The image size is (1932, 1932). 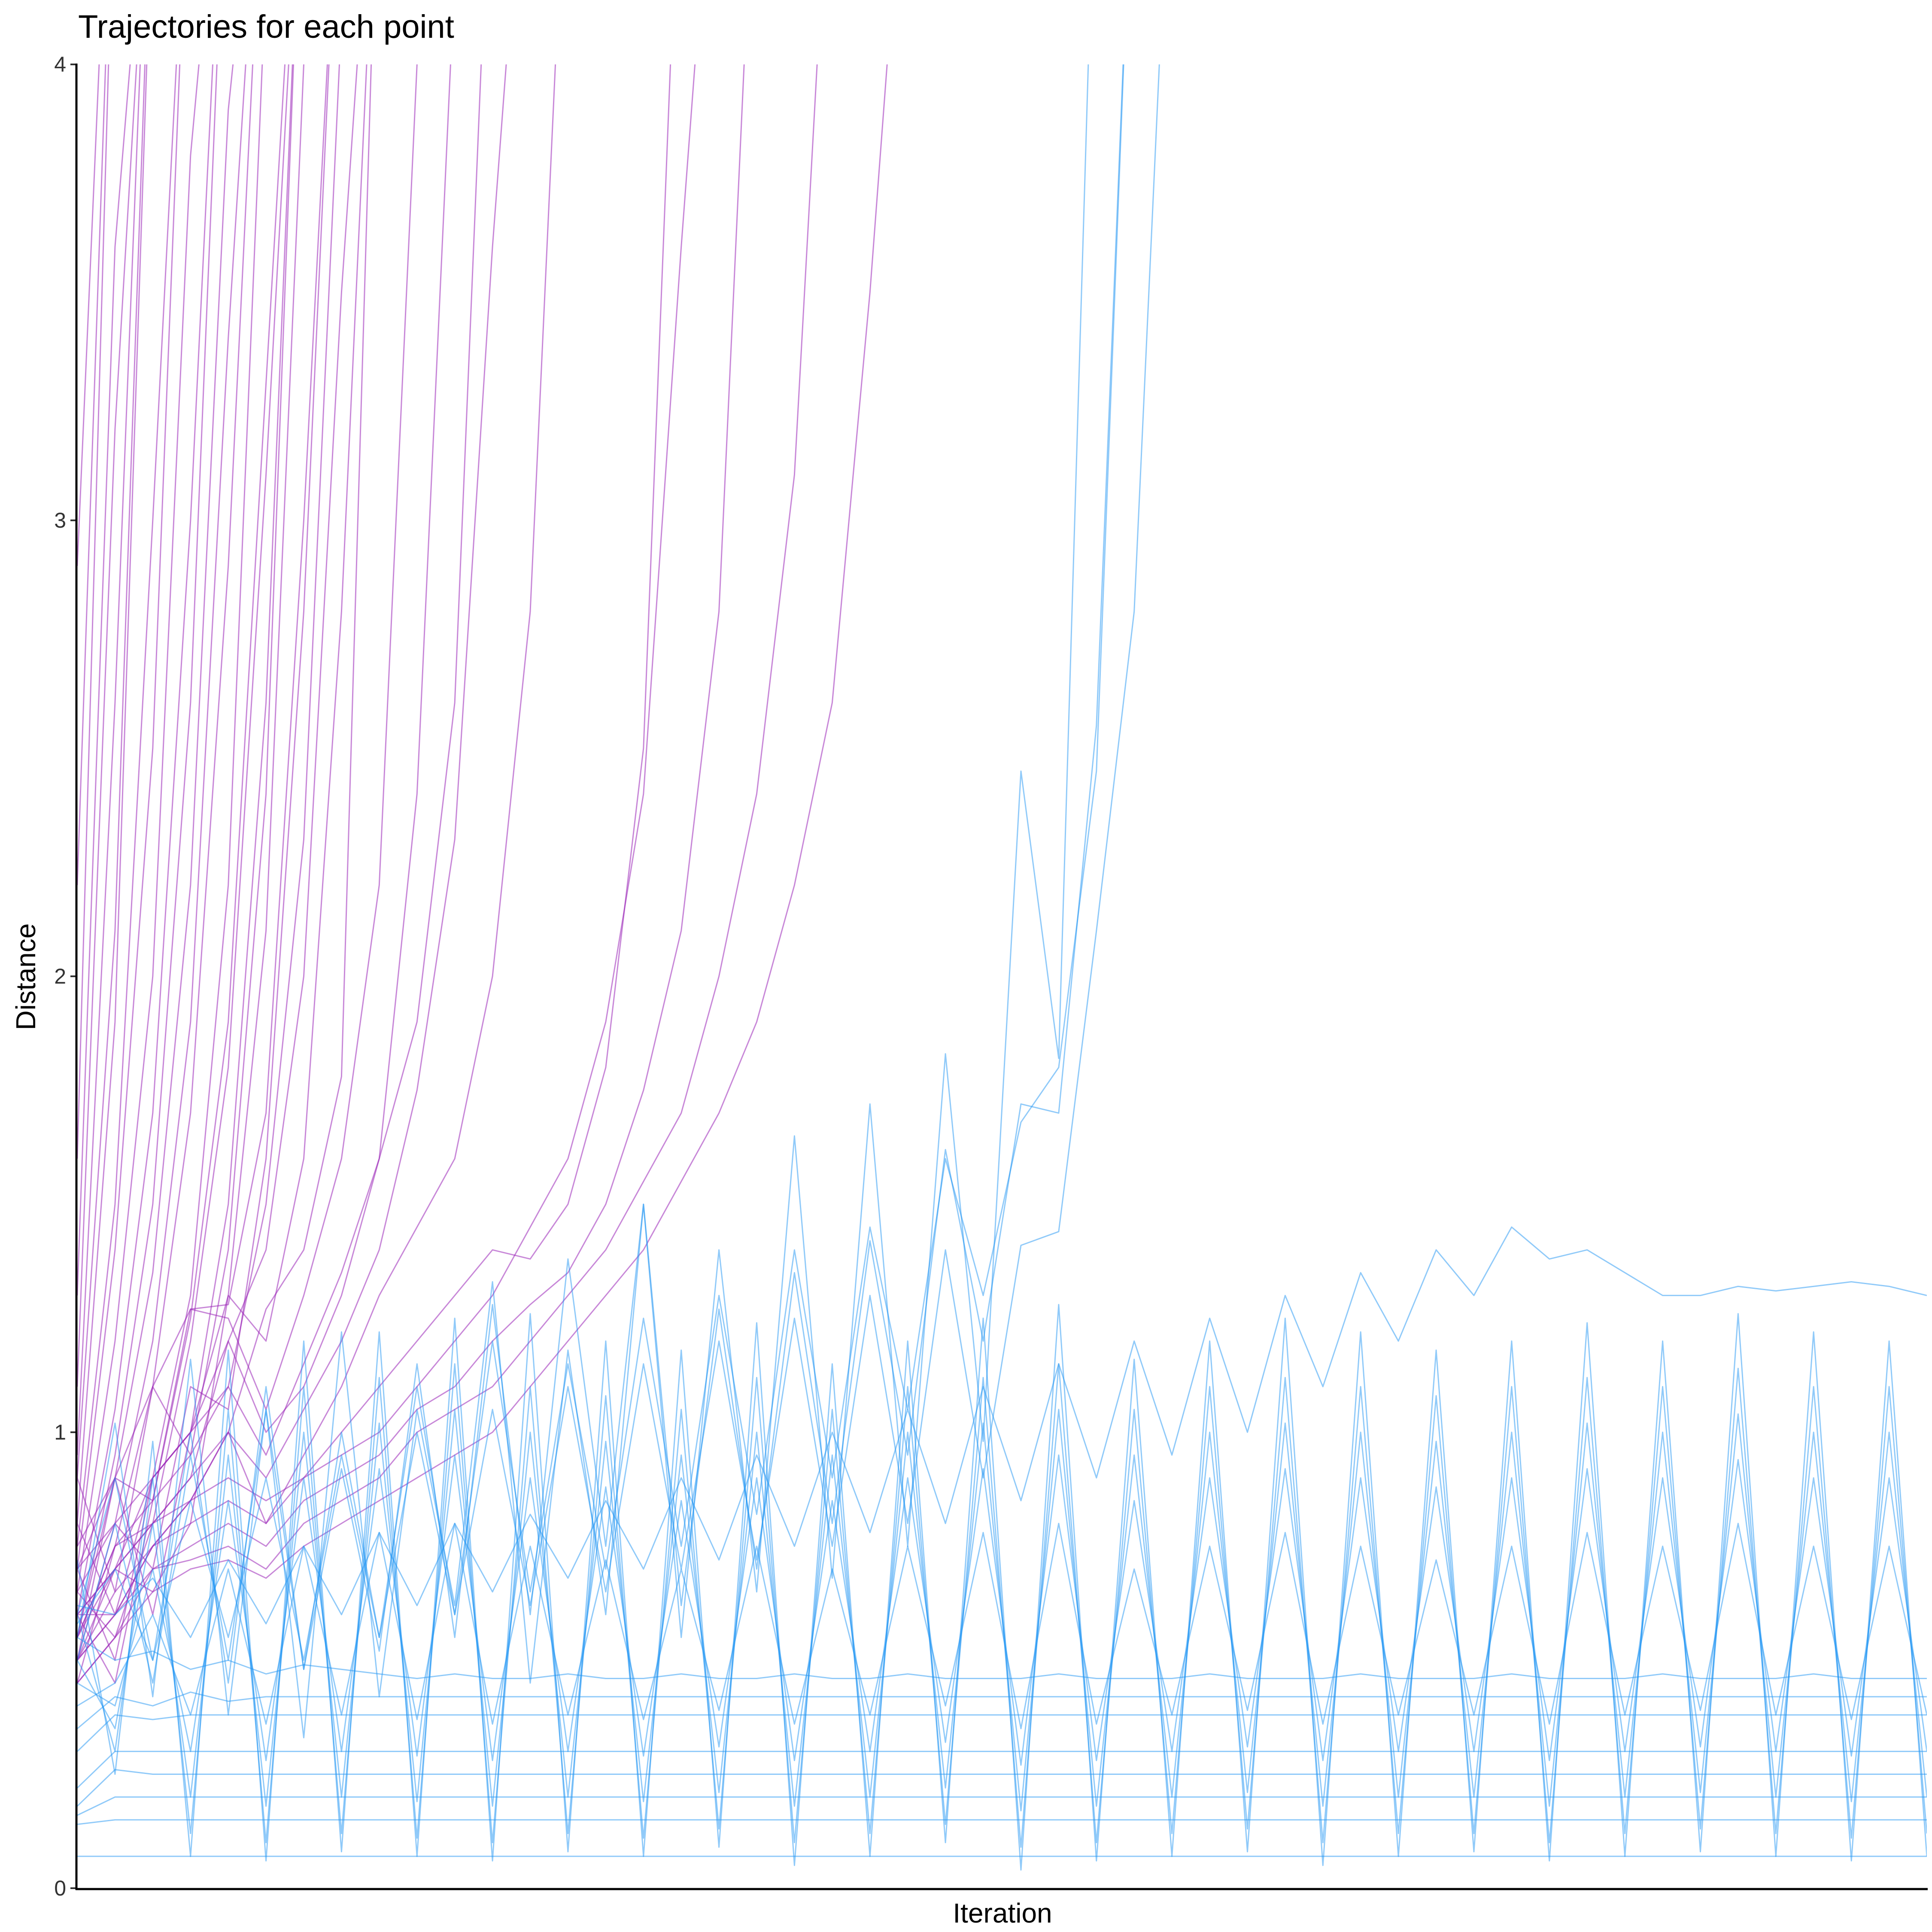 What do you see at coordinates (25, 976) in the screenshot?
I see `y-axis-label: Distance` at bounding box center [25, 976].